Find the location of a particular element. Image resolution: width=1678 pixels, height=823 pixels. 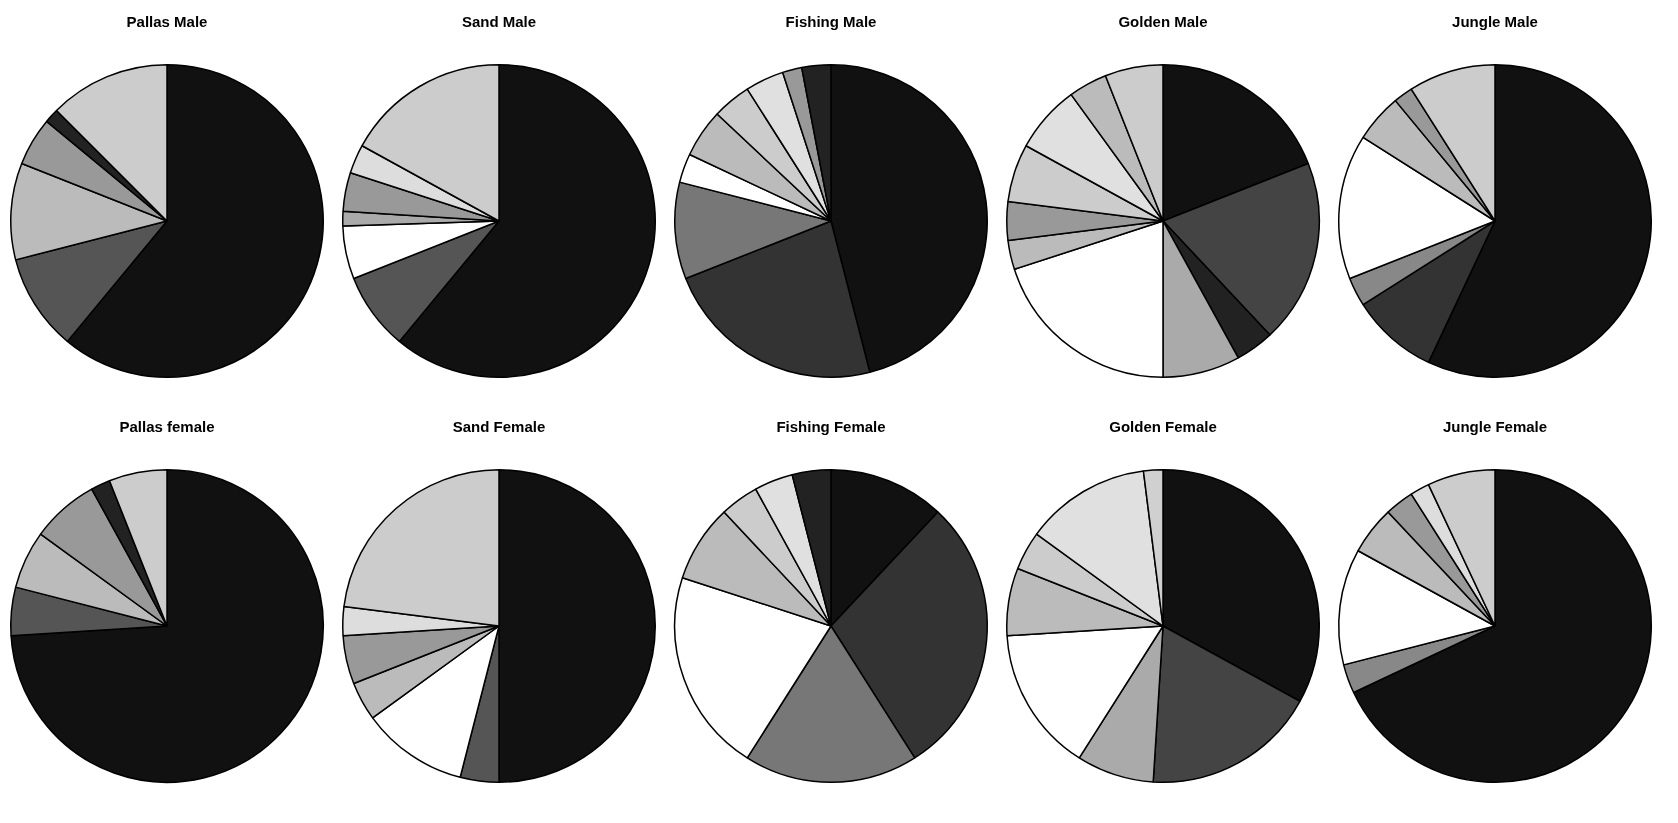

chart-title: Pallas Male is located at coordinates (167, 22).